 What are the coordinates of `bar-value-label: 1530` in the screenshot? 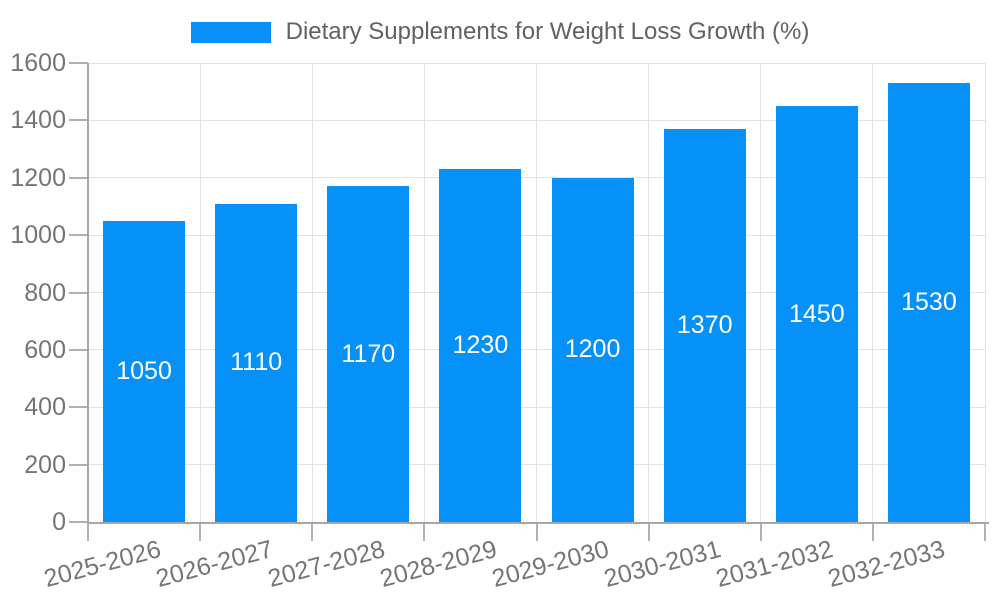 It's located at (929, 302).